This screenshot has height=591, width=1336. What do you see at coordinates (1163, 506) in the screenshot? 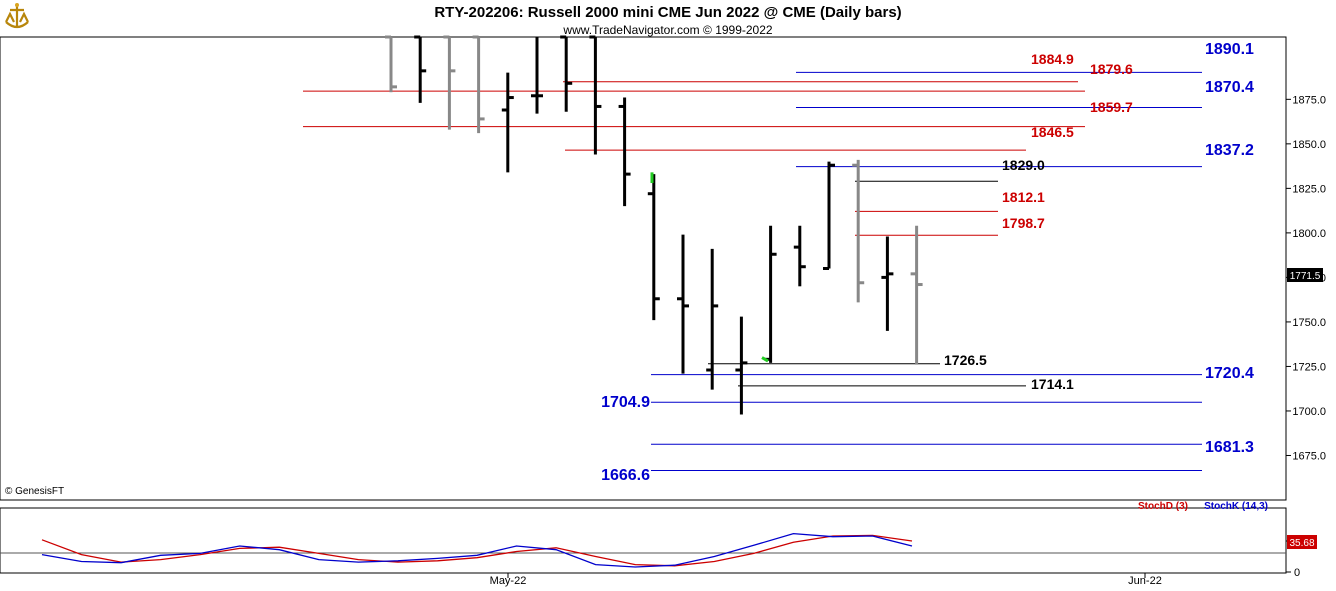
I see `legend-stochd: StochD (3)` at bounding box center [1163, 506].